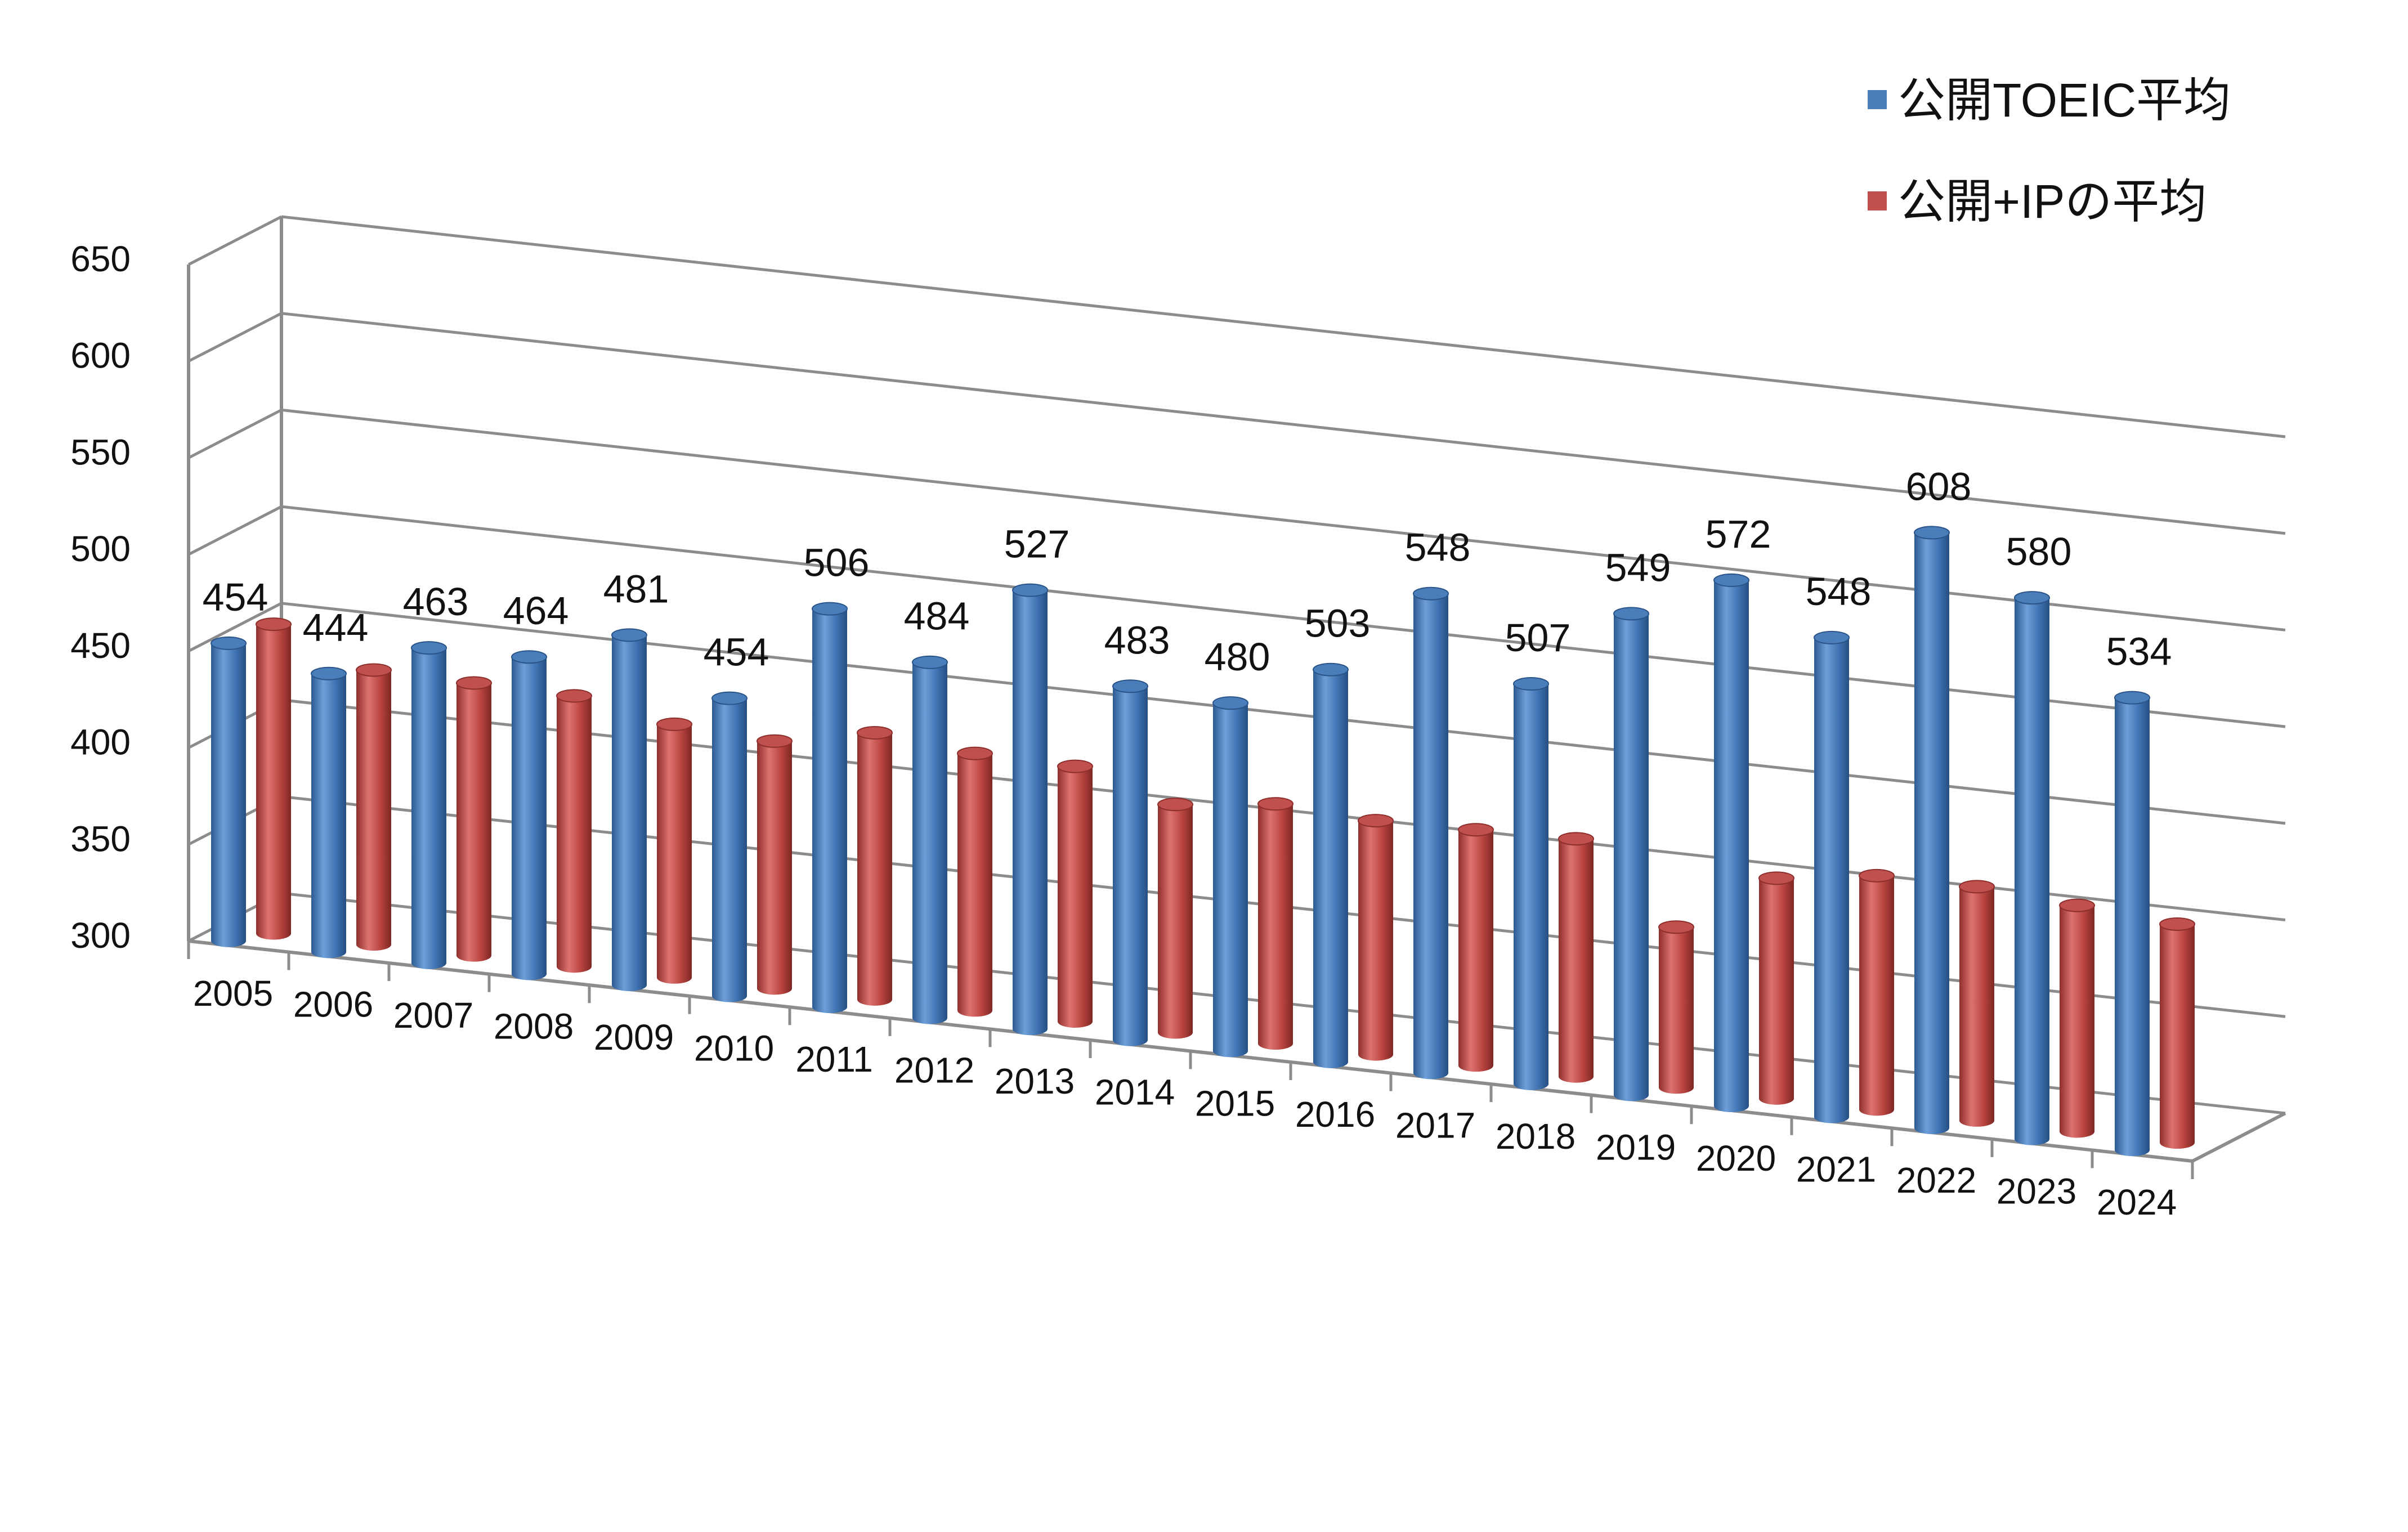 The image size is (2408, 1532). Describe the element at coordinates (329, 812) in the screenshot. I see `bar-s0-2006` at that location.